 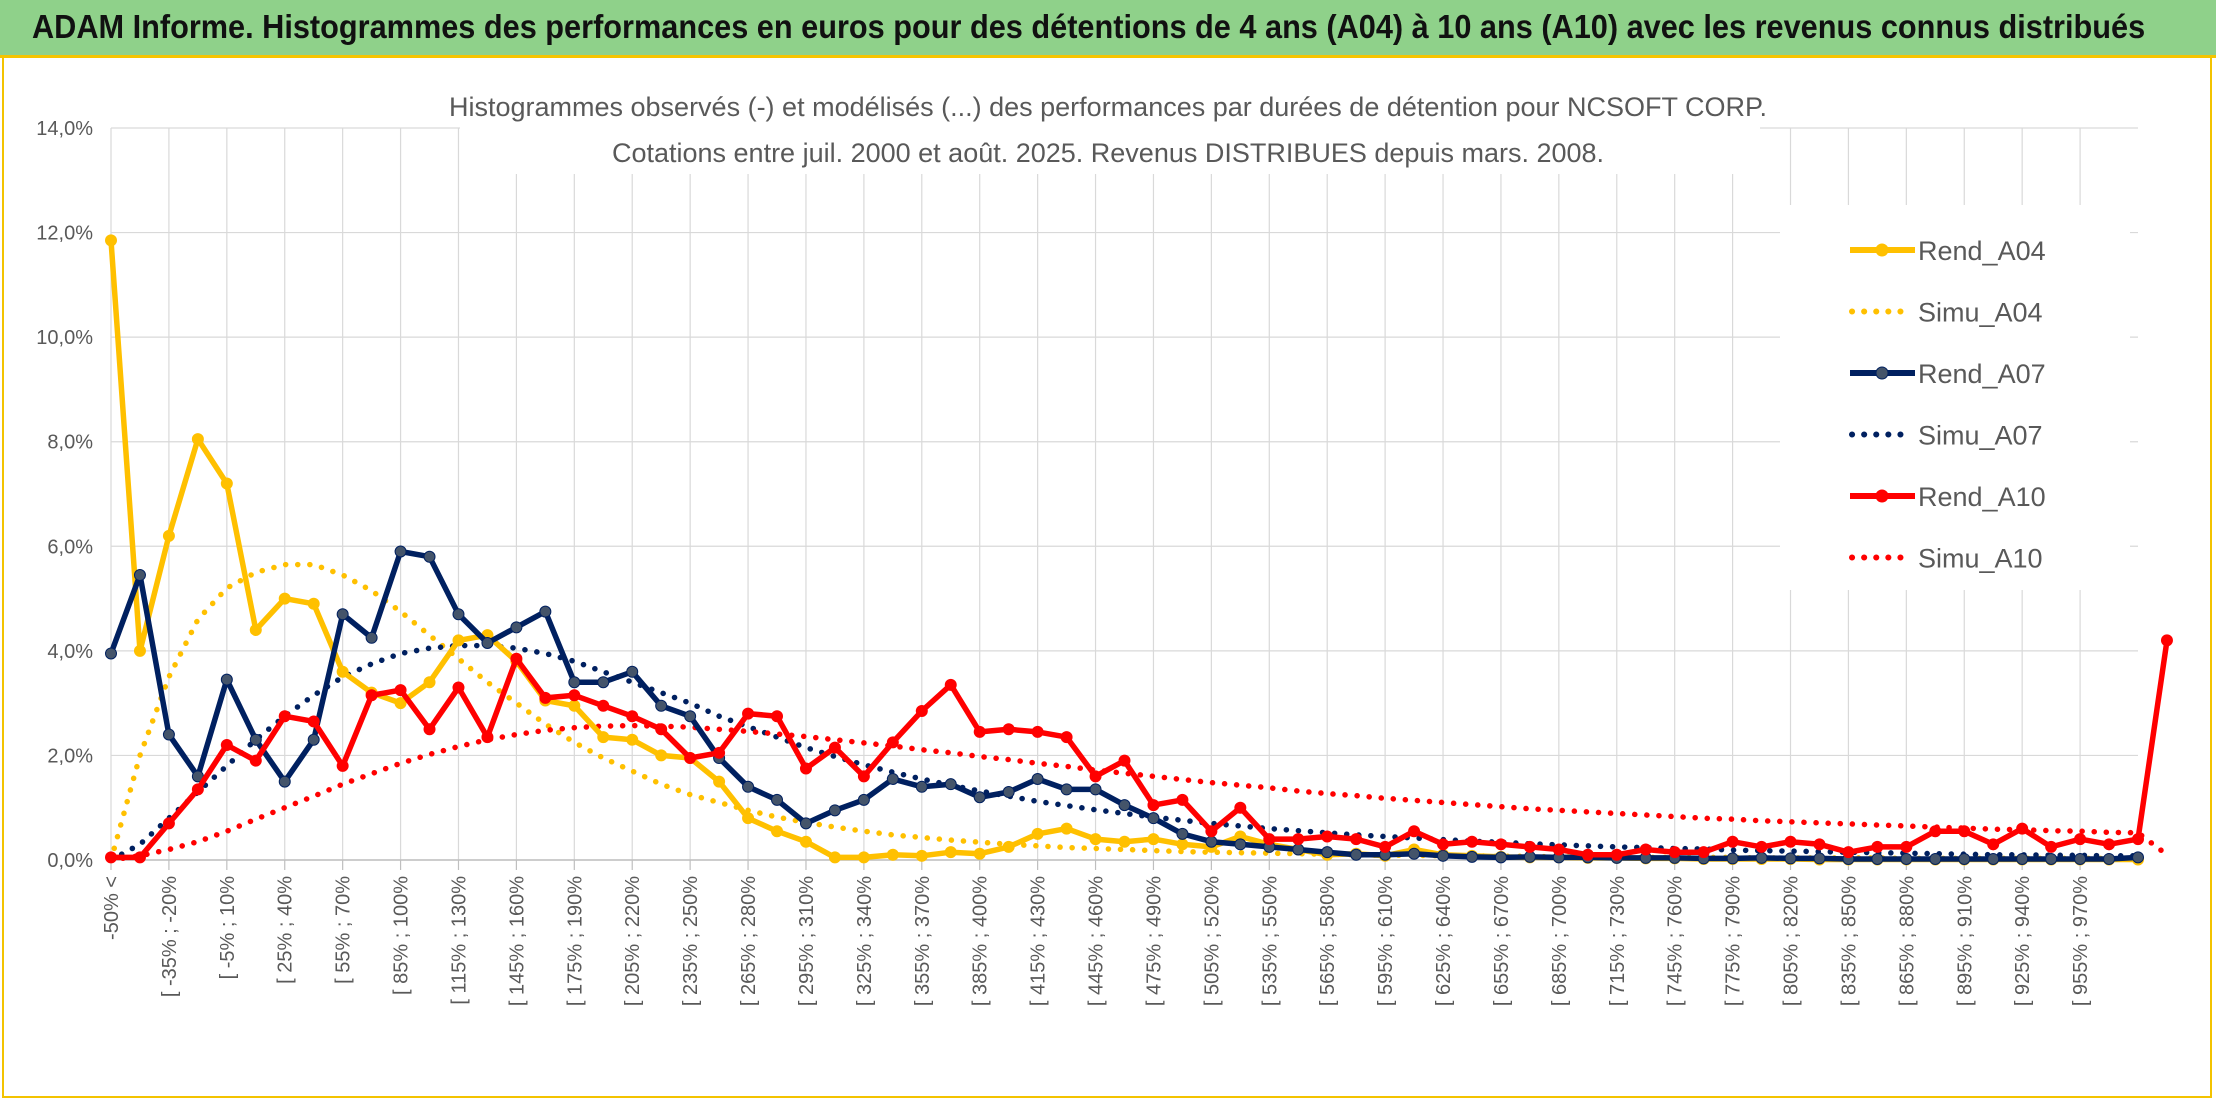 I want to click on x-tick-label: [ 445% ; 460%, so click(x=1097, y=941).